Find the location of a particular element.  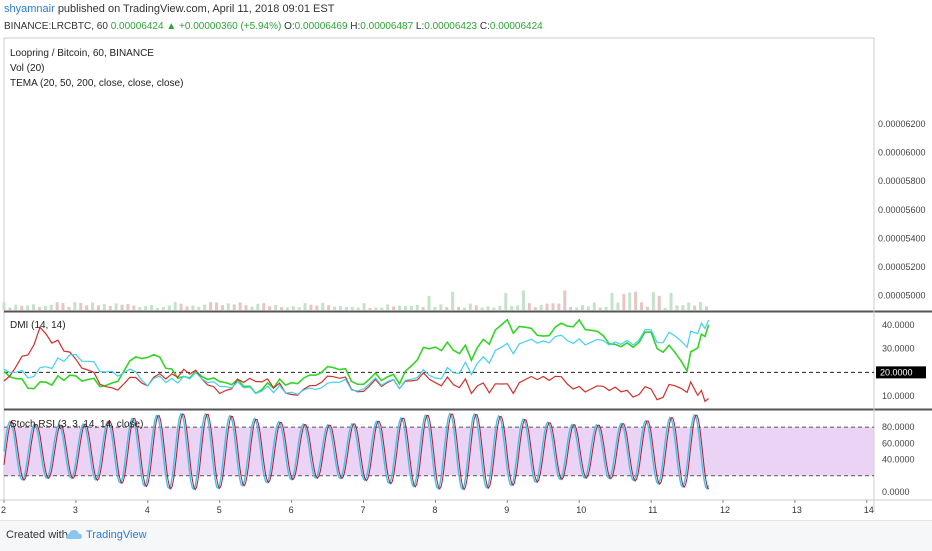

stoch-y-tick-label: 0.0000 is located at coordinates (896, 492).